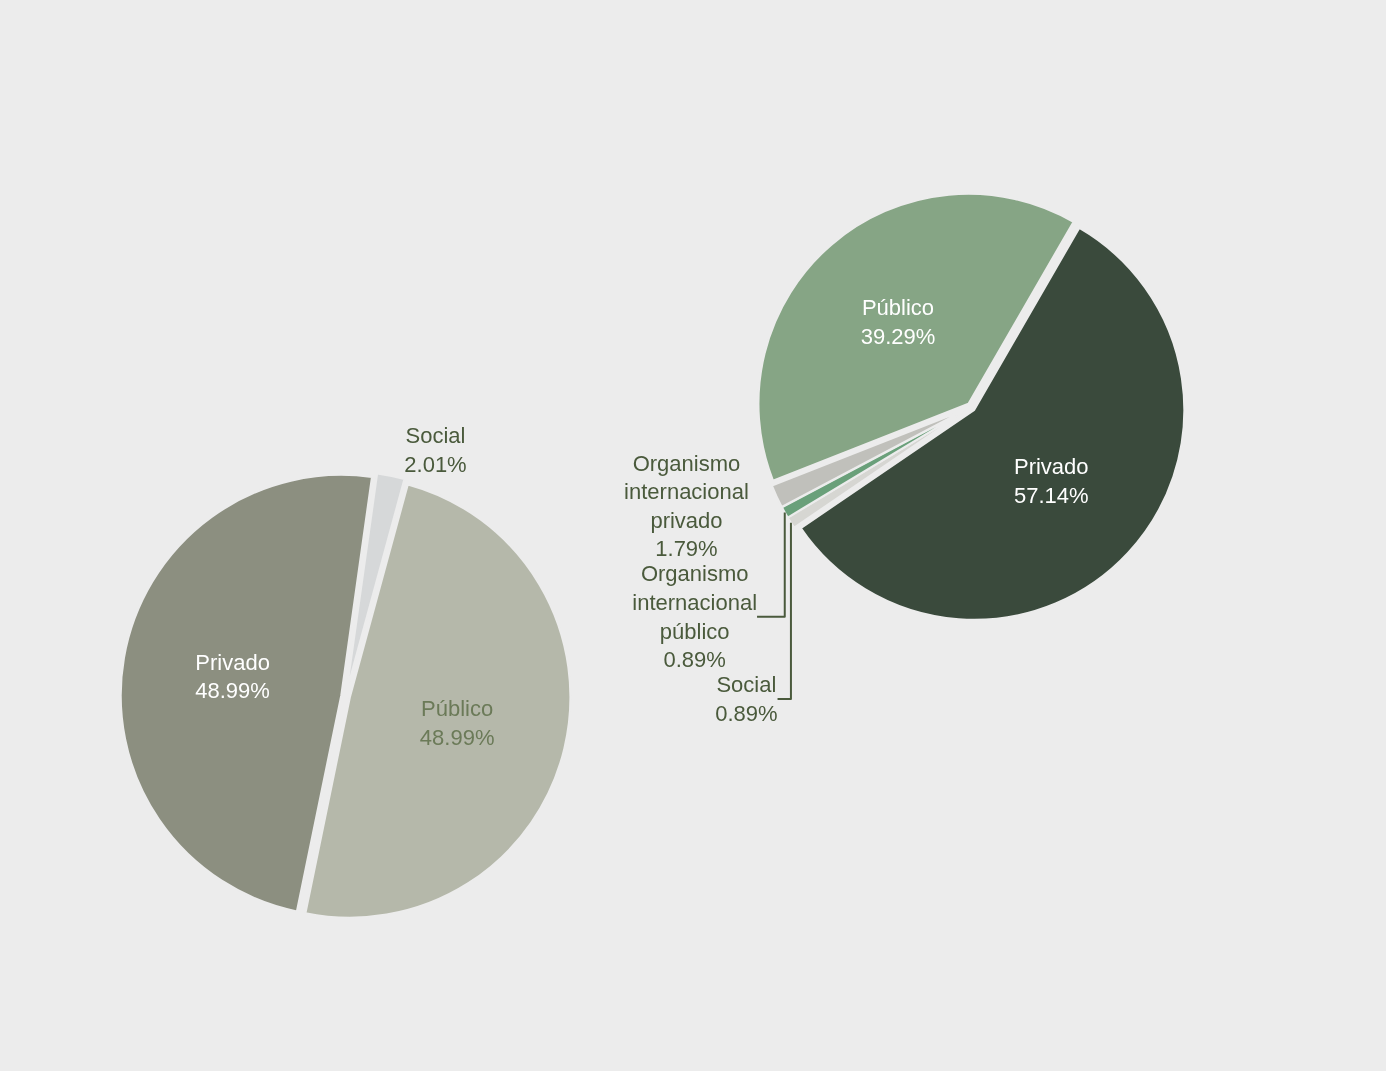 The image size is (1386, 1071). Describe the element at coordinates (686, 491) in the screenshot. I see `slice-label: Organismo internacional privado` at that location.